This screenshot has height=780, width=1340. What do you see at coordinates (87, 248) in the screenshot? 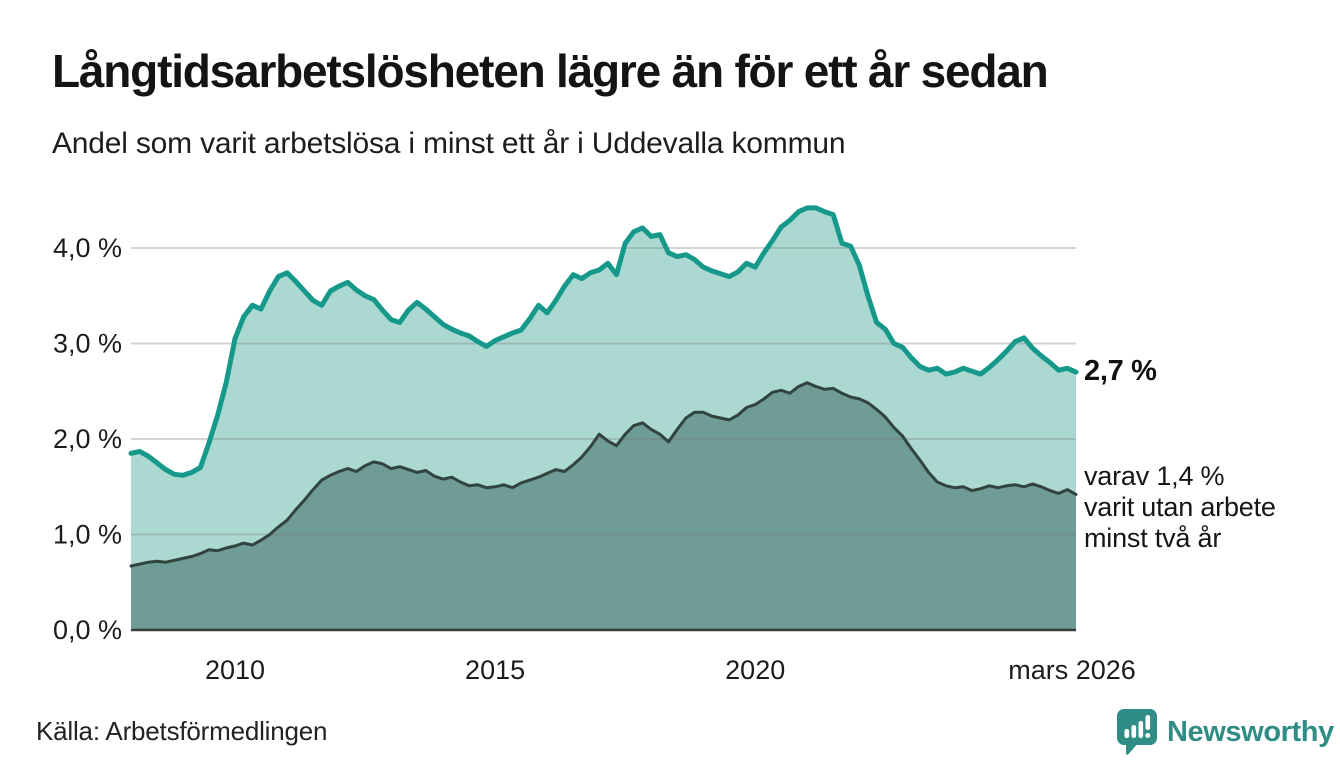
I see `y-tick-label: 4,0 %` at bounding box center [87, 248].